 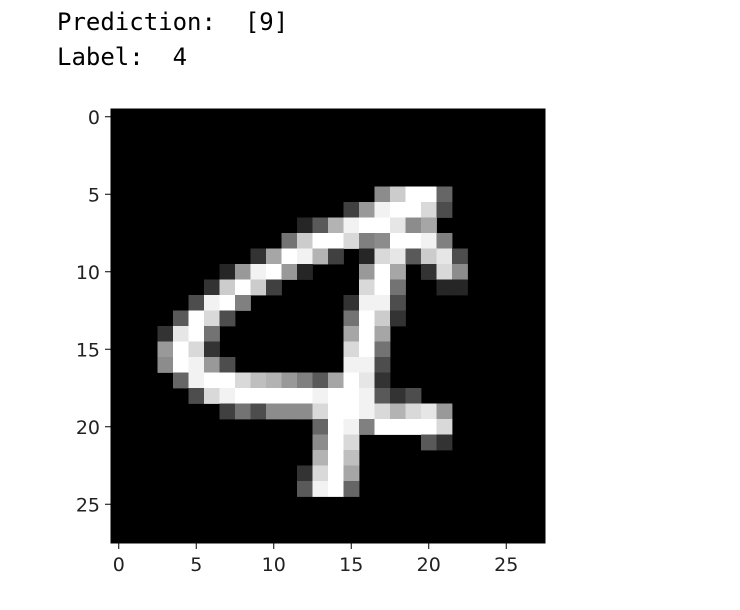 What do you see at coordinates (94, 118) in the screenshot?
I see `y-tick-label: 0` at bounding box center [94, 118].